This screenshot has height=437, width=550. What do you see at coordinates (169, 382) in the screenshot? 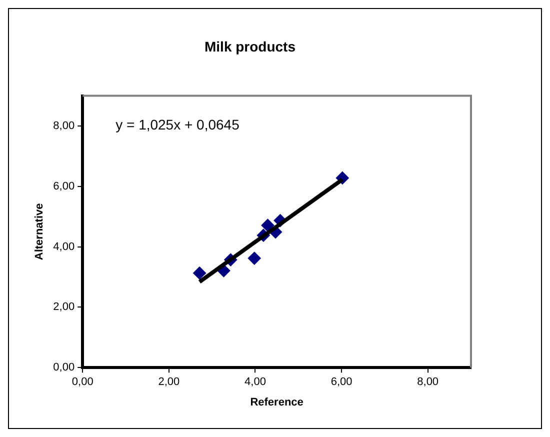
I see `x-tick-label: 2,00` at bounding box center [169, 382].